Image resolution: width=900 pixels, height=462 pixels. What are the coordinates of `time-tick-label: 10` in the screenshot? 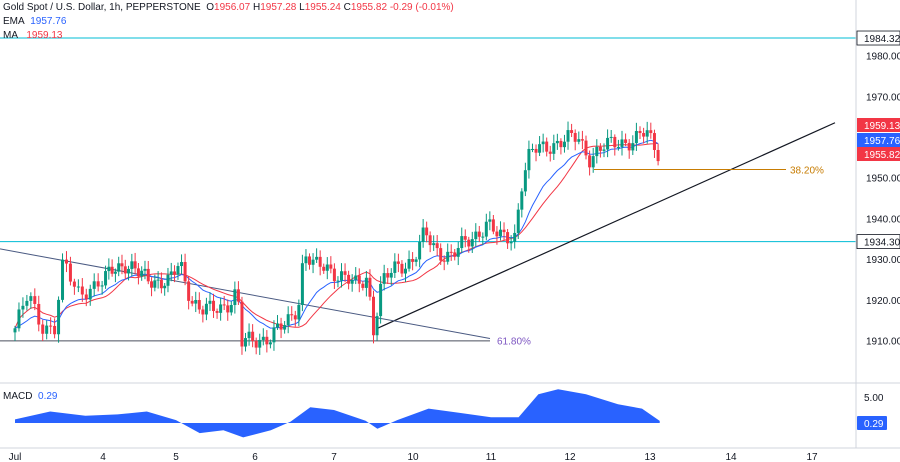 It's located at (413, 457).